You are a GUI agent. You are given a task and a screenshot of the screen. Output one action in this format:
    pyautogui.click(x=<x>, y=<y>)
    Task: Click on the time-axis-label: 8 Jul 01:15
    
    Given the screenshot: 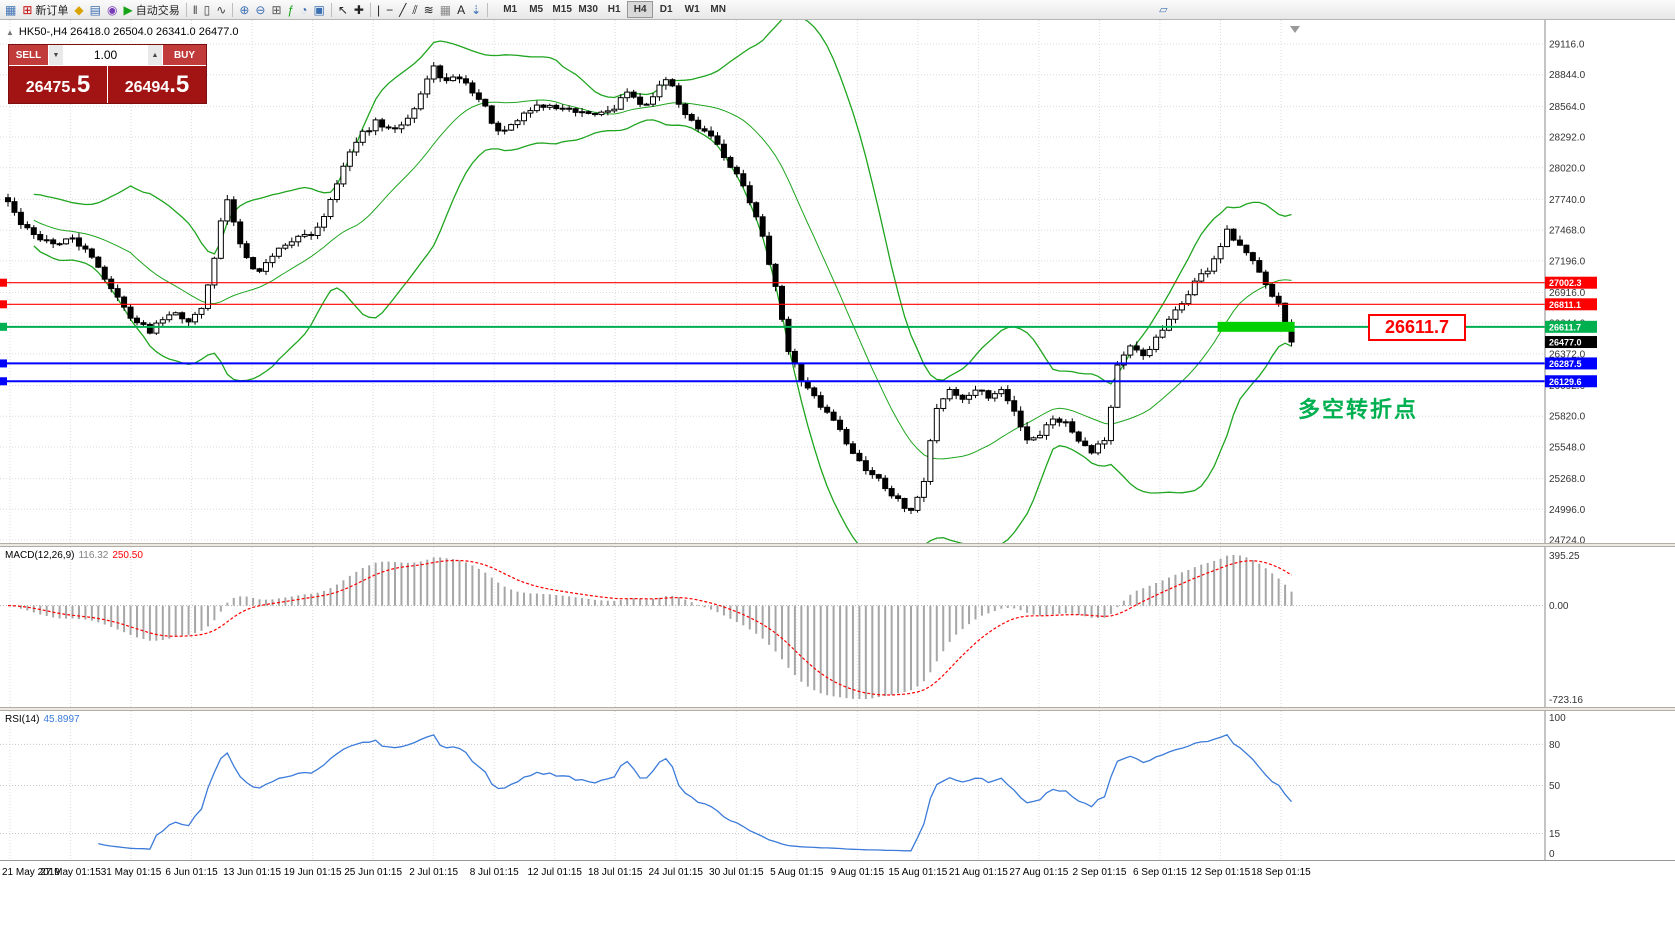 What is the action you would take?
    pyautogui.click(x=494, y=872)
    